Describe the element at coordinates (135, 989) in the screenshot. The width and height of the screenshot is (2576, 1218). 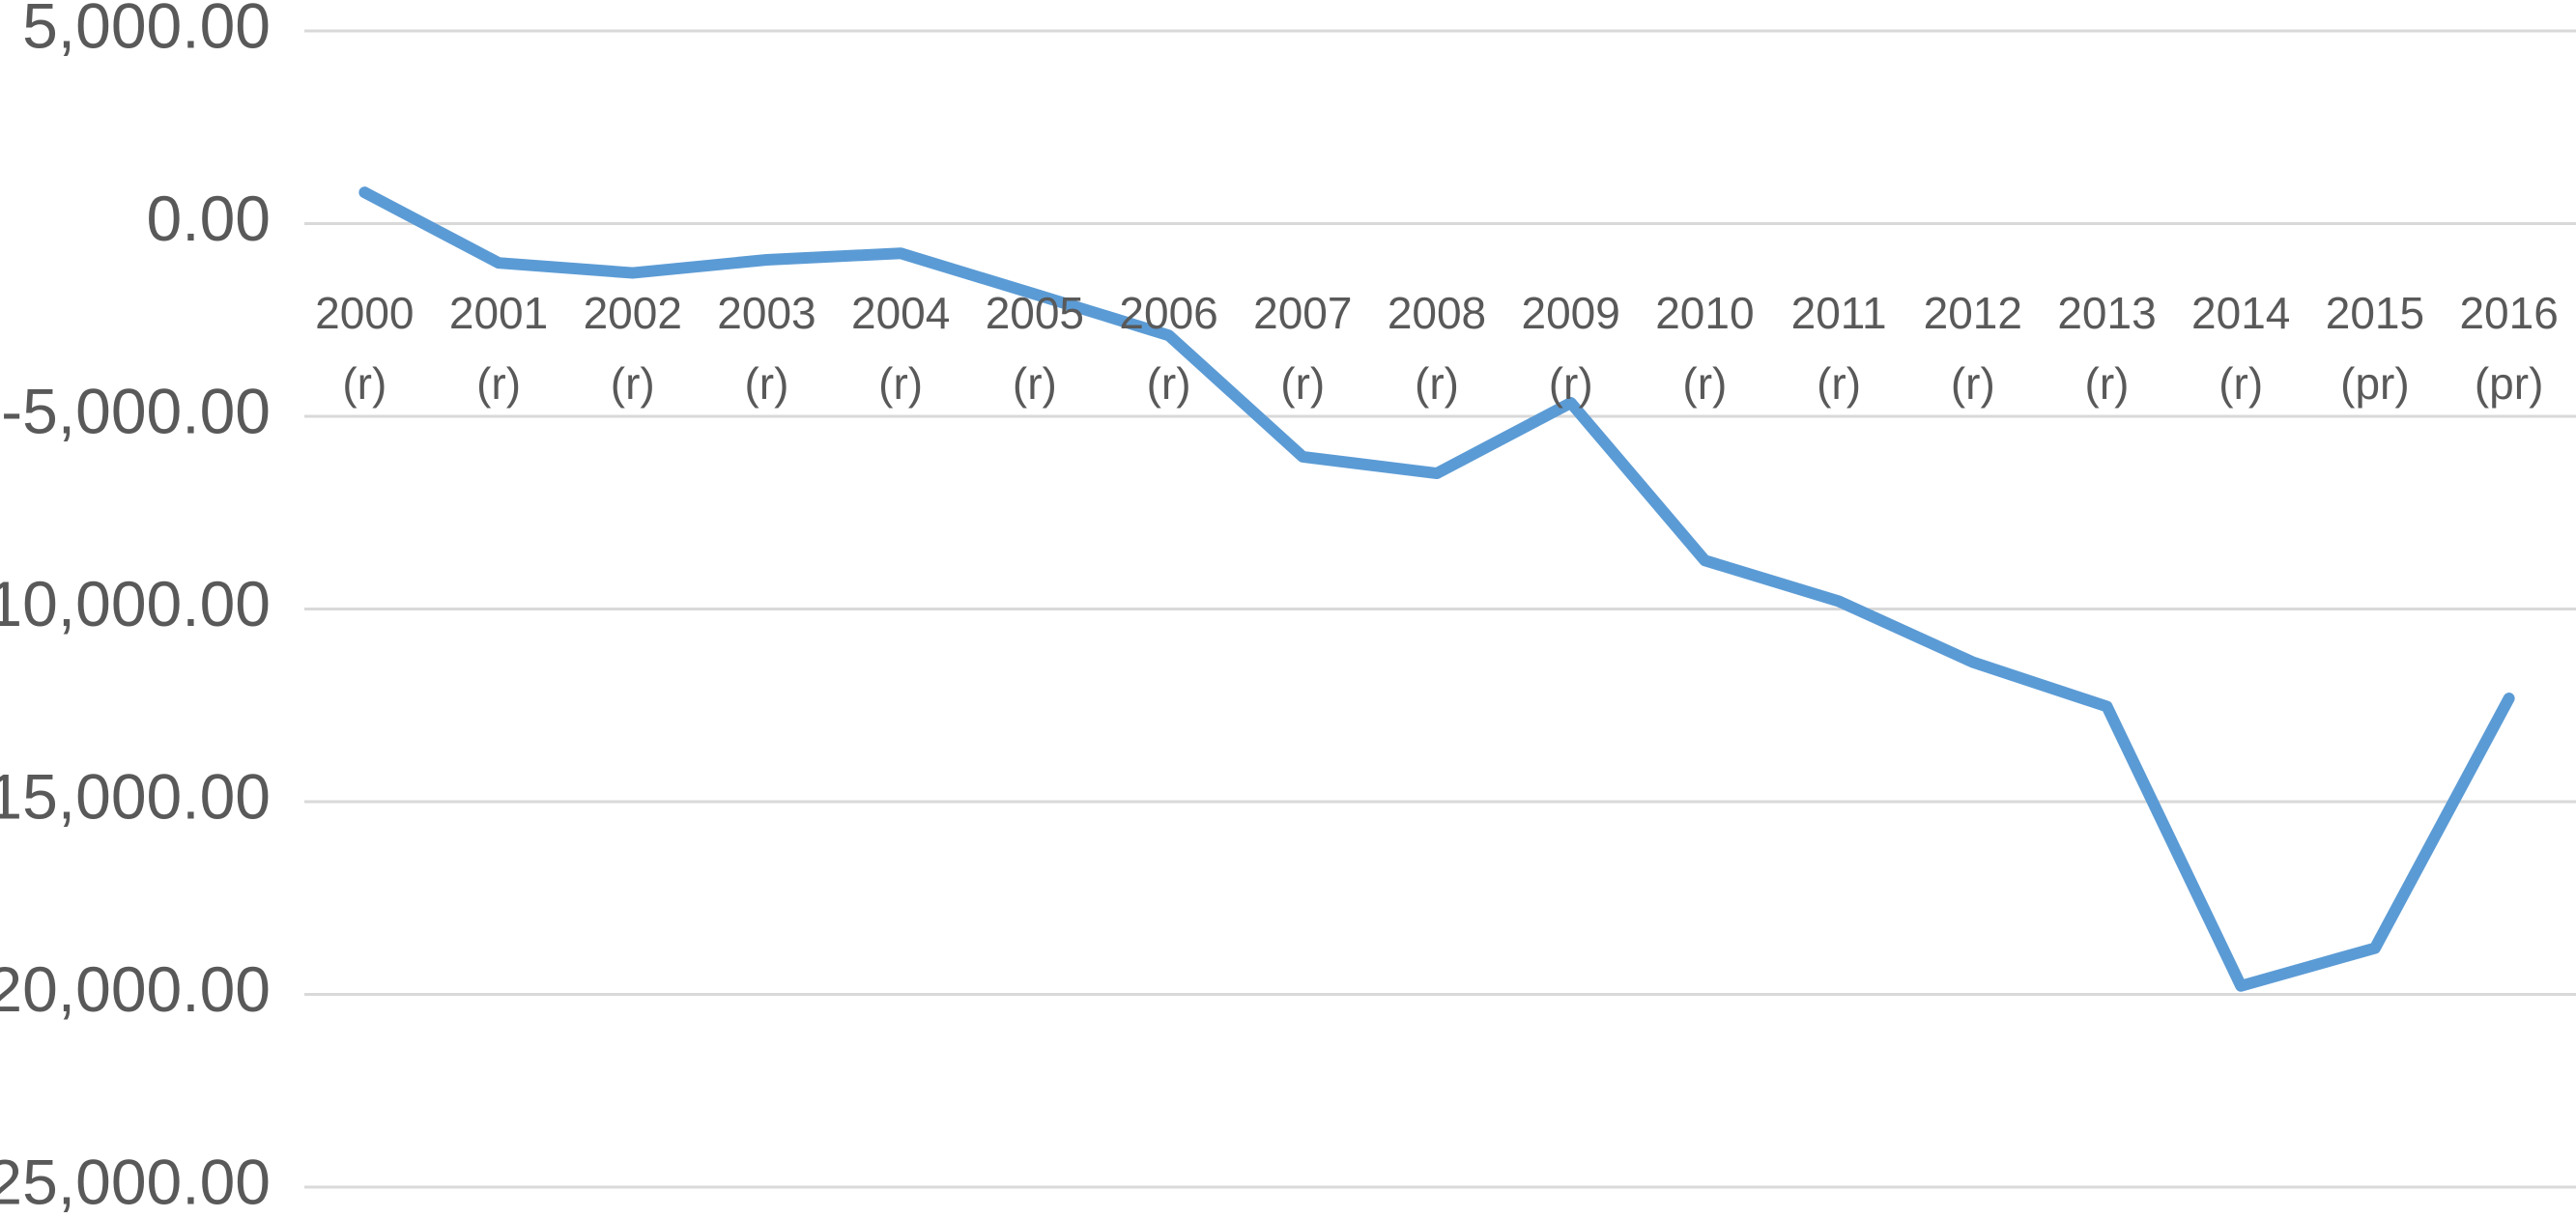
I see `y-tick-label: -20,000.00` at that location.